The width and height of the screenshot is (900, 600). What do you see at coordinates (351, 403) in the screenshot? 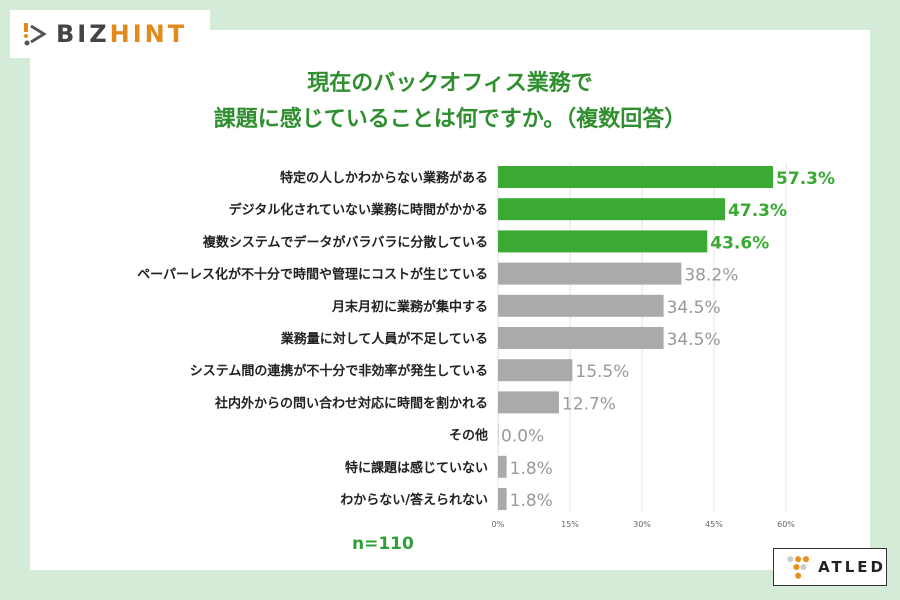
I see `category-label: 社内外からの問い合わせ対応に時間を割かれる` at bounding box center [351, 403].